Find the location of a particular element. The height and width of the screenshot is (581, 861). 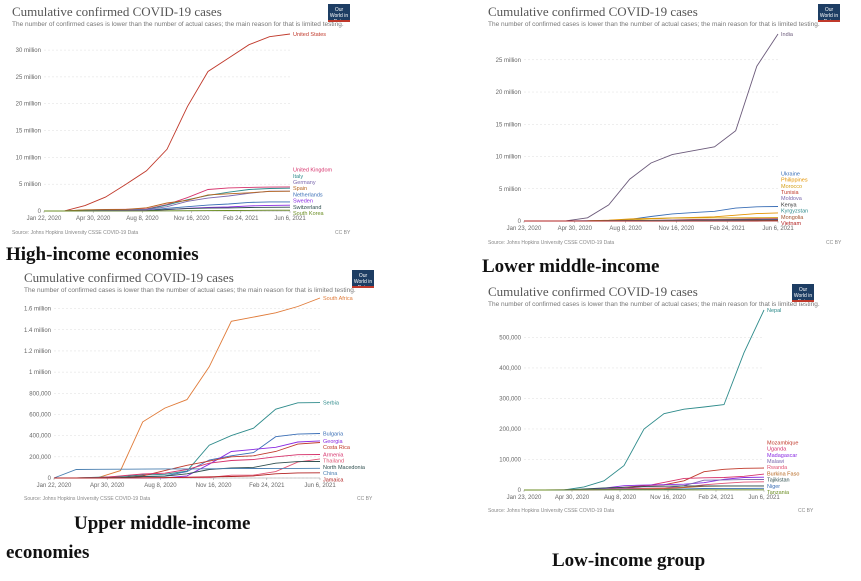

series-label: Thailand is located at coordinates (333, 462).